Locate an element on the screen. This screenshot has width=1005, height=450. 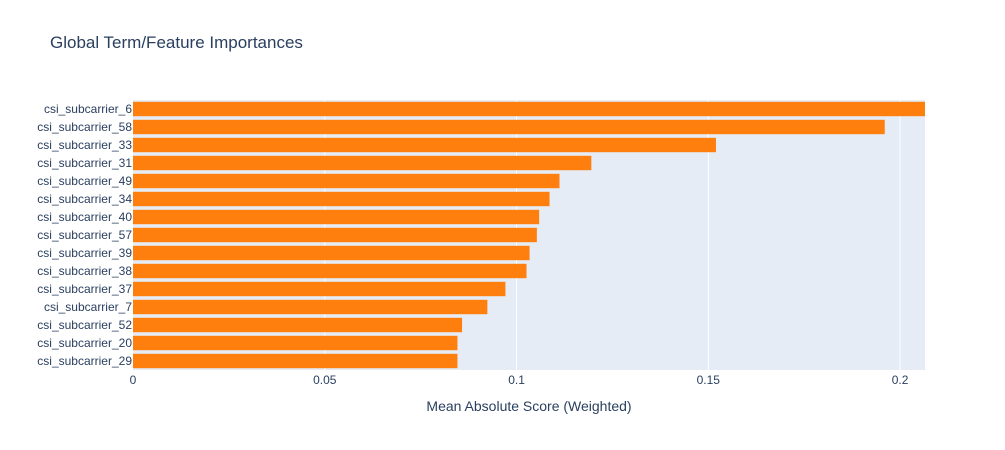
y-tick-label: csi_subcarrier_33 is located at coordinates (84, 145).